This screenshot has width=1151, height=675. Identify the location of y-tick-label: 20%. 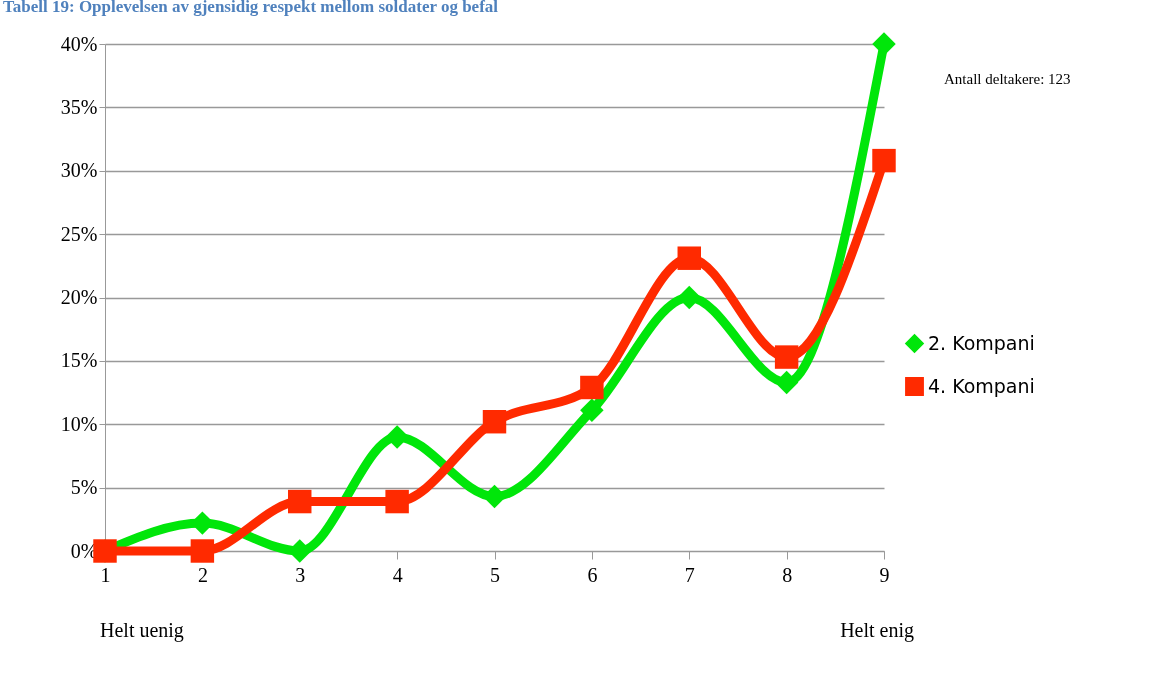
(79, 297).